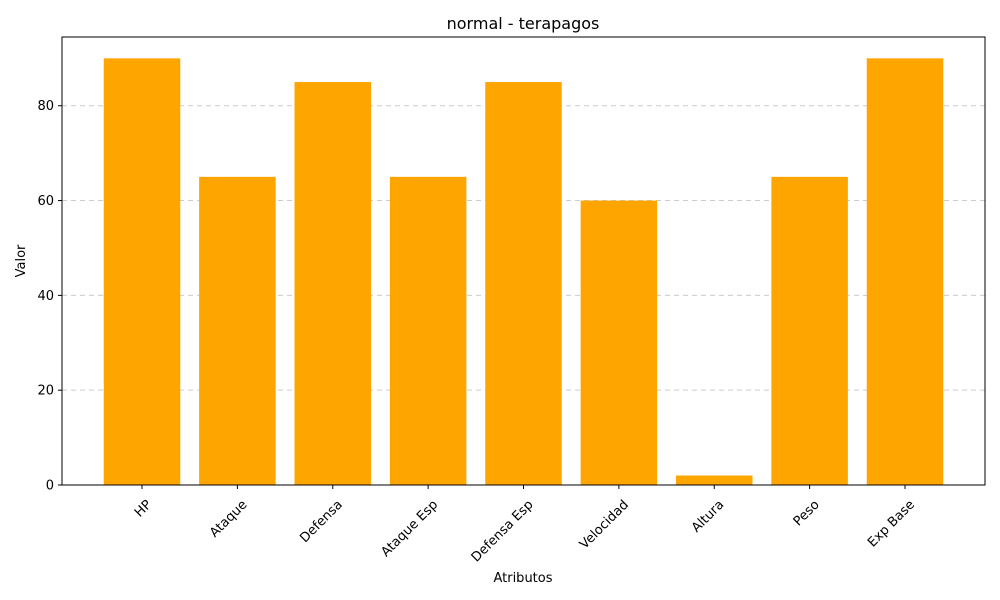 The image size is (1000, 600). Describe the element at coordinates (522, 578) in the screenshot. I see `x-axis-label: Atributos` at that location.